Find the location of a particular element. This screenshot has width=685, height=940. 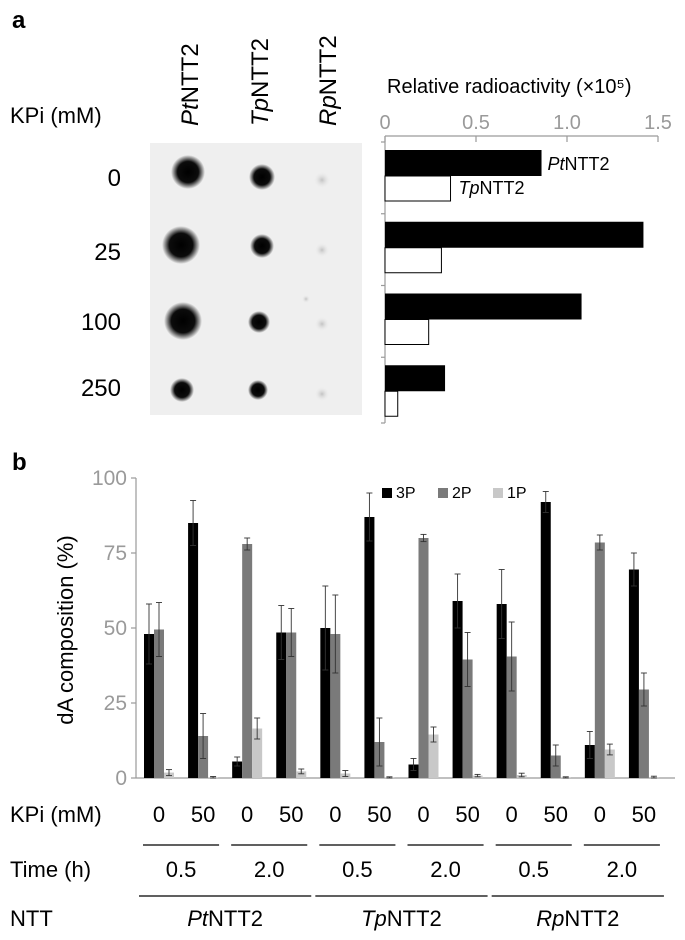

x-tick-label: 0.5 is located at coordinates (476, 123).